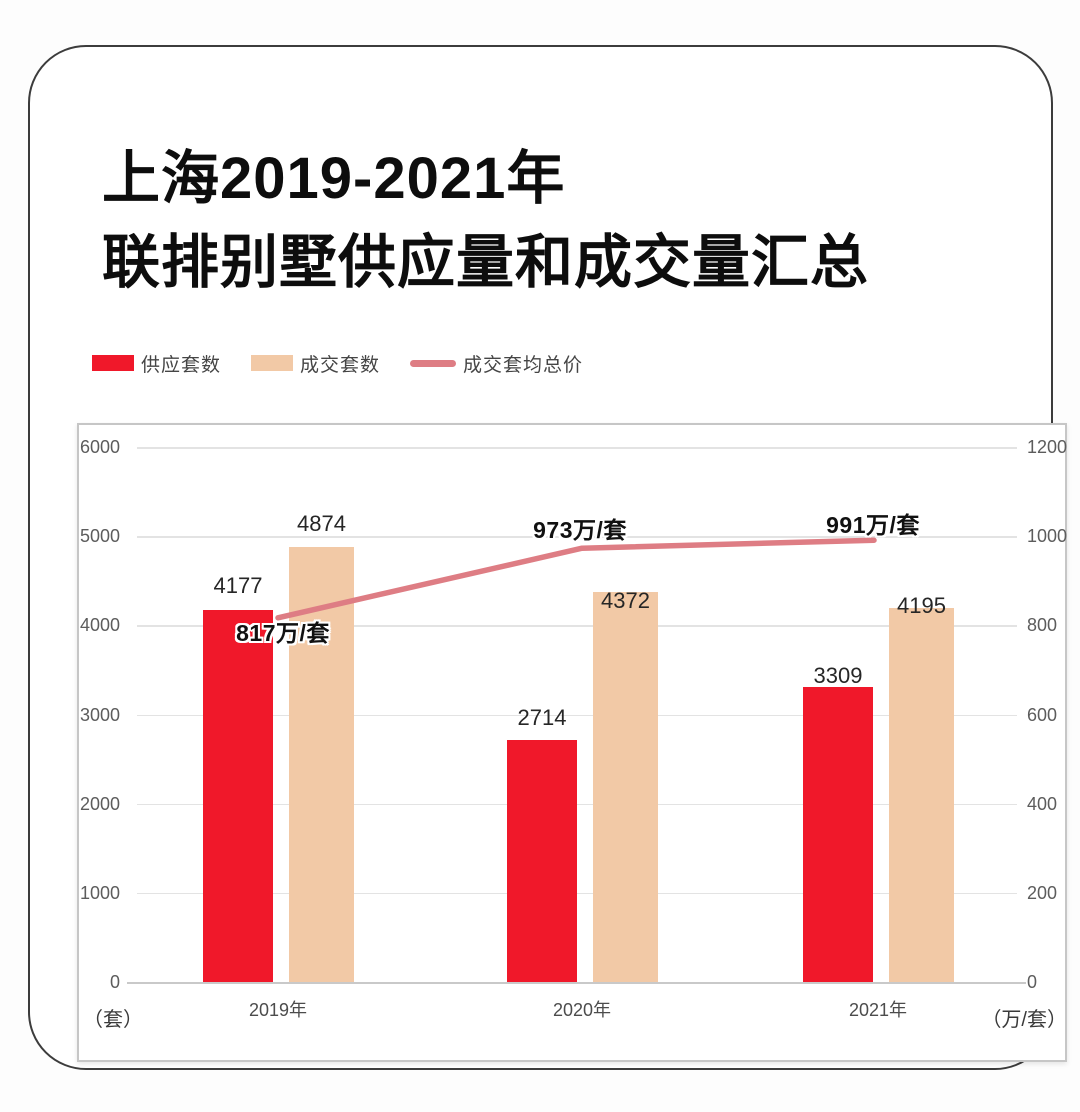  What do you see at coordinates (485, 221) in the screenshot?
I see `chart-title: 上海2019-2021年 联排别墅供应量和成交量汇总` at bounding box center [485, 221].